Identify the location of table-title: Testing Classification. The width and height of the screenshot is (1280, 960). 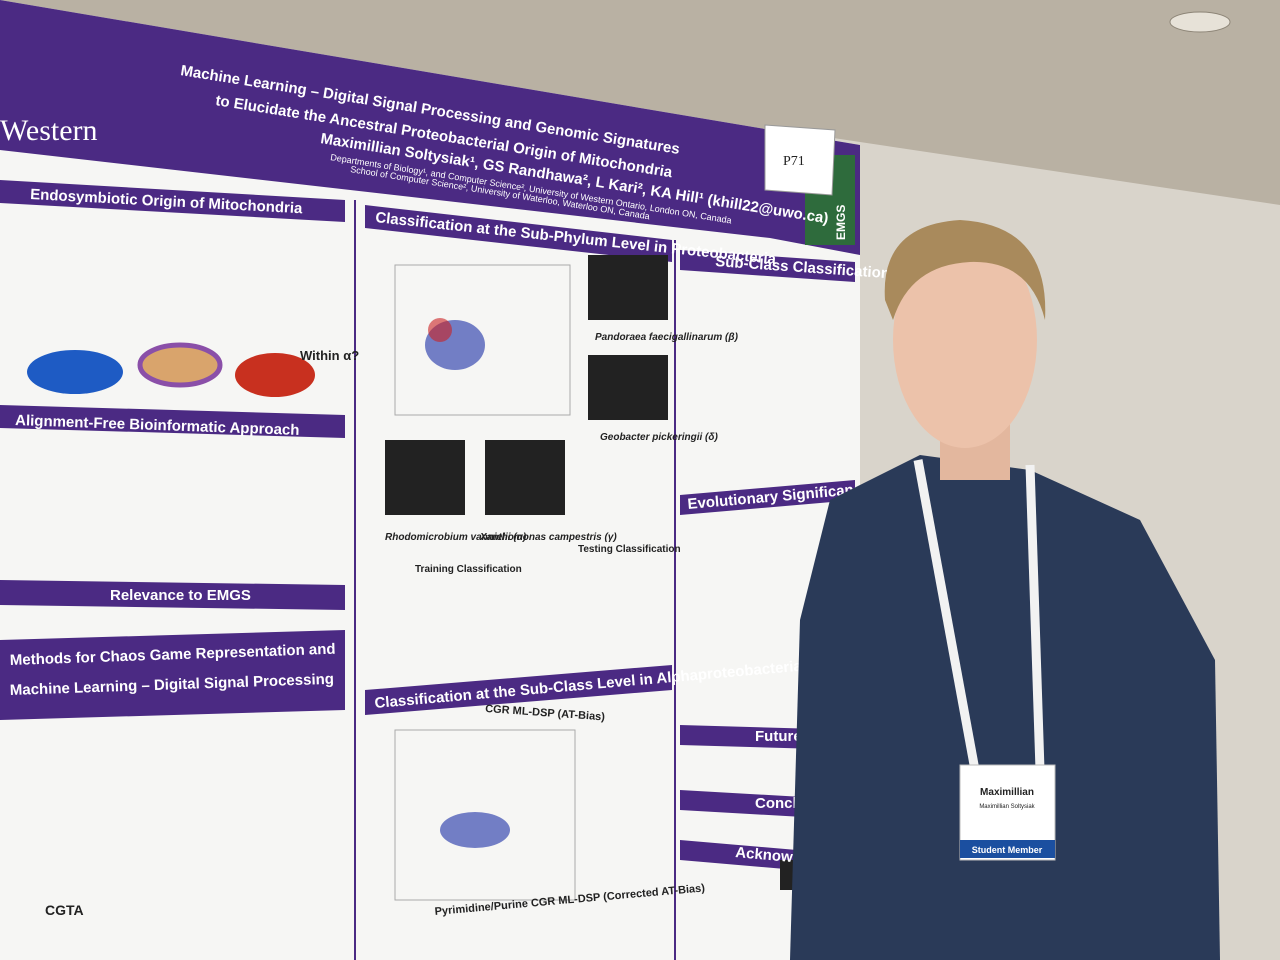
(629, 549).